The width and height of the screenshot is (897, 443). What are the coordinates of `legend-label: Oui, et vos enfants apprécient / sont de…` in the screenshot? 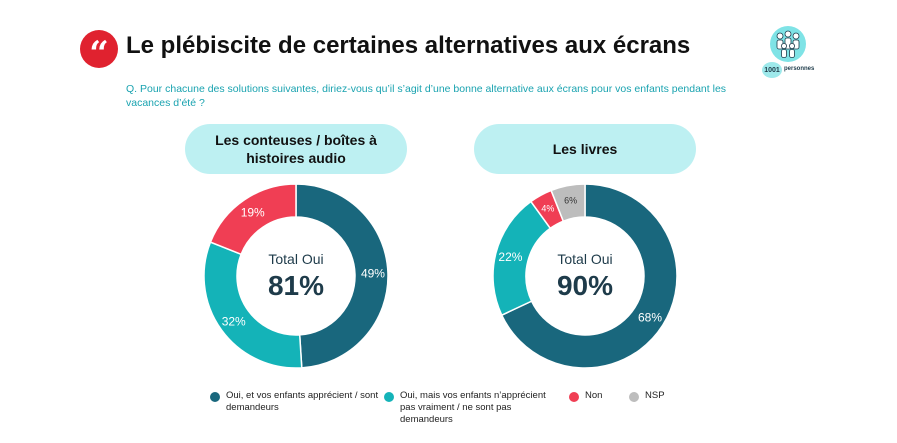 It's located at (302, 401).